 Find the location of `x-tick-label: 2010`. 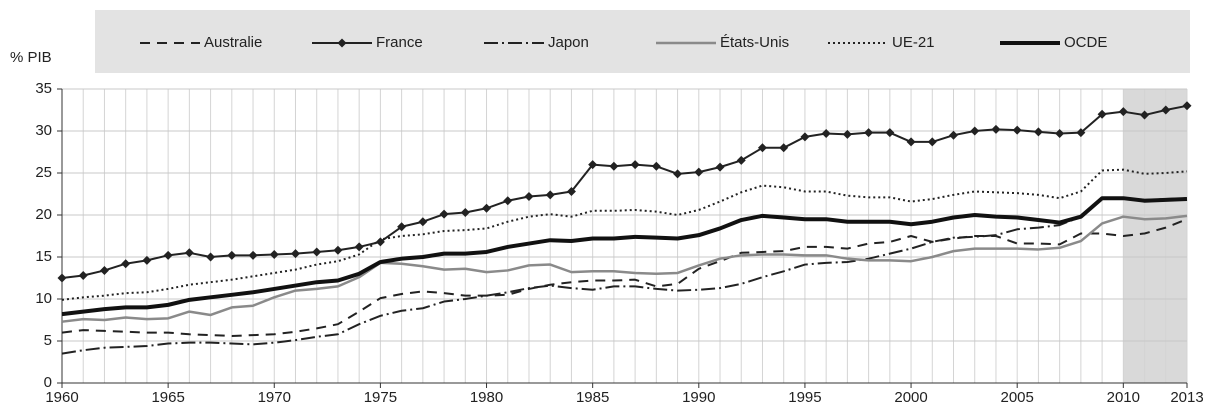

x-tick-label: 2010 is located at coordinates (1123, 397).